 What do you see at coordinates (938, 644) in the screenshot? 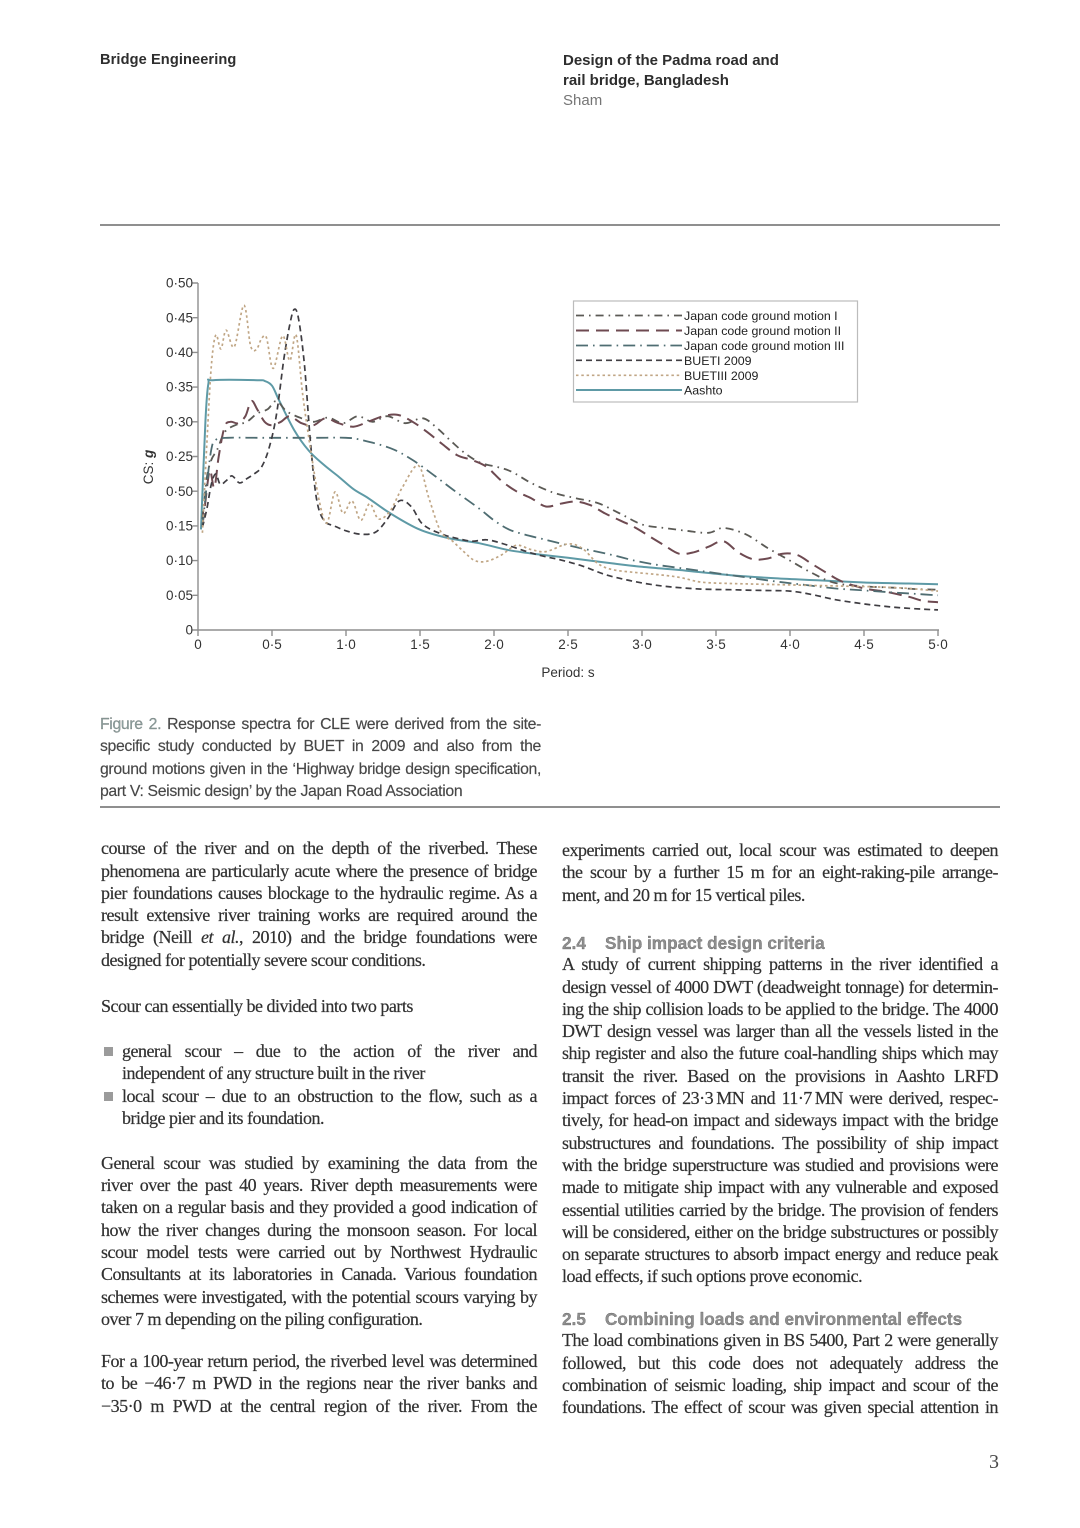
I see `svg-text: 5·0` at bounding box center [938, 644].